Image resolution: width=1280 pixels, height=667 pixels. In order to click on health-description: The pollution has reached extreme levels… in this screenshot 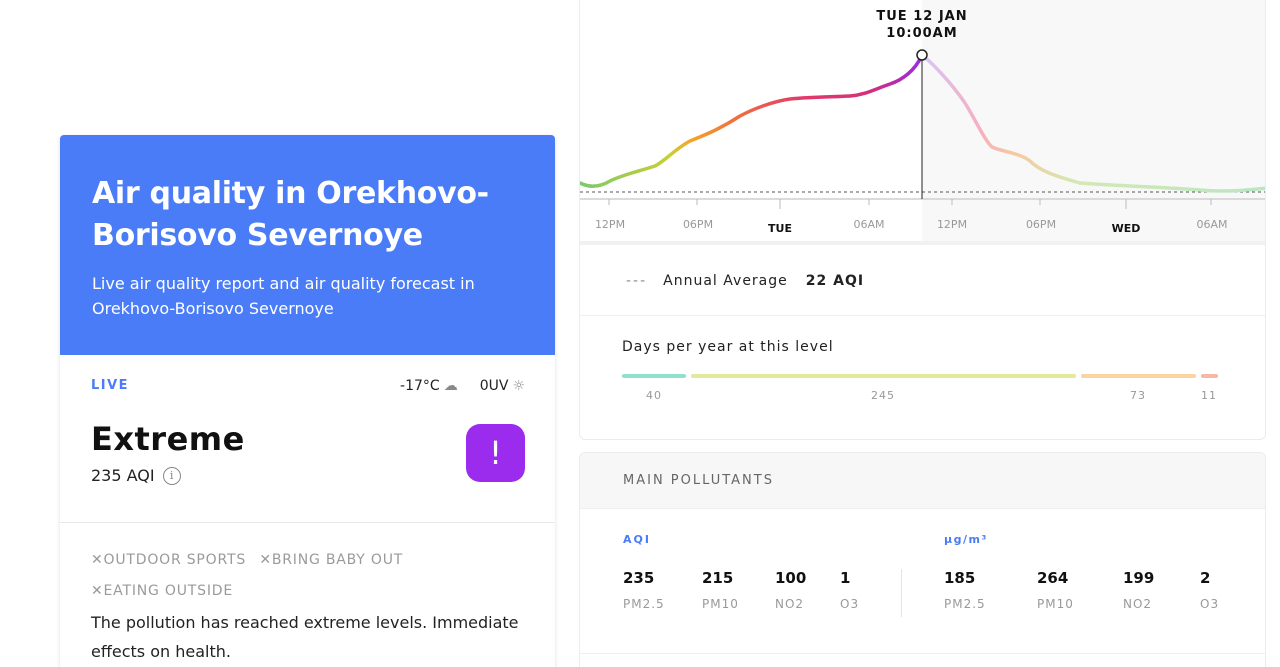, I will do `click(305, 637)`.